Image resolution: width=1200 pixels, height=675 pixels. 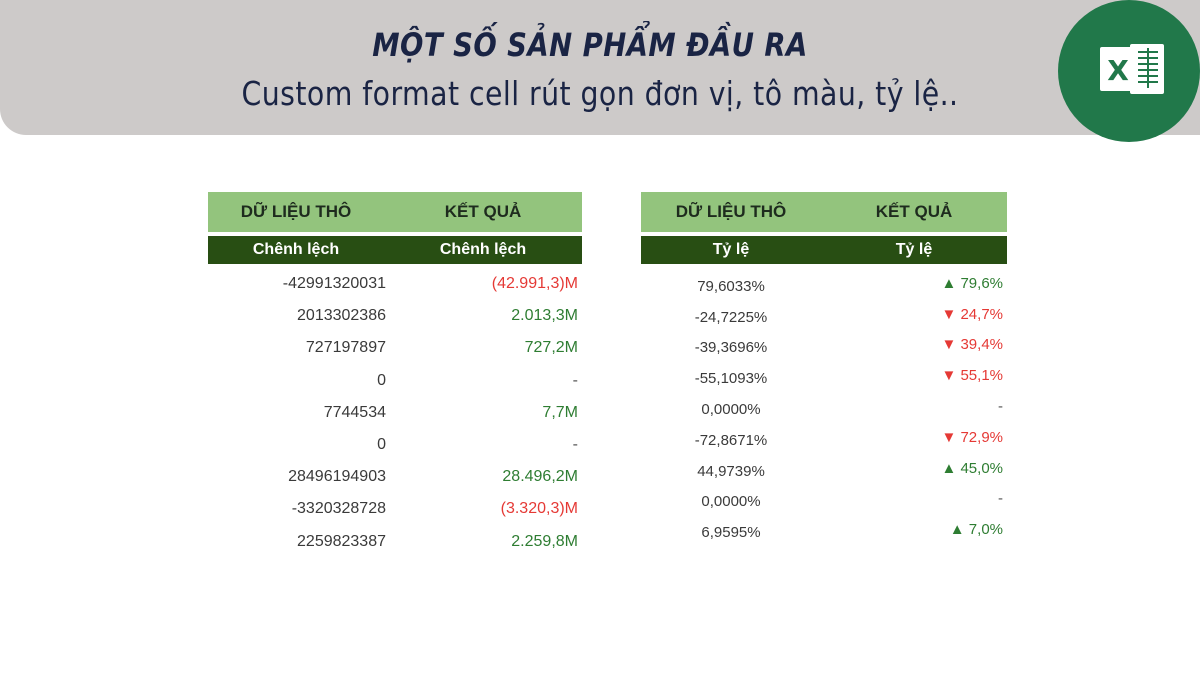 What do you see at coordinates (395, 316) in the screenshot?
I see `table-row: 2013302386 2.013,3M` at bounding box center [395, 316].